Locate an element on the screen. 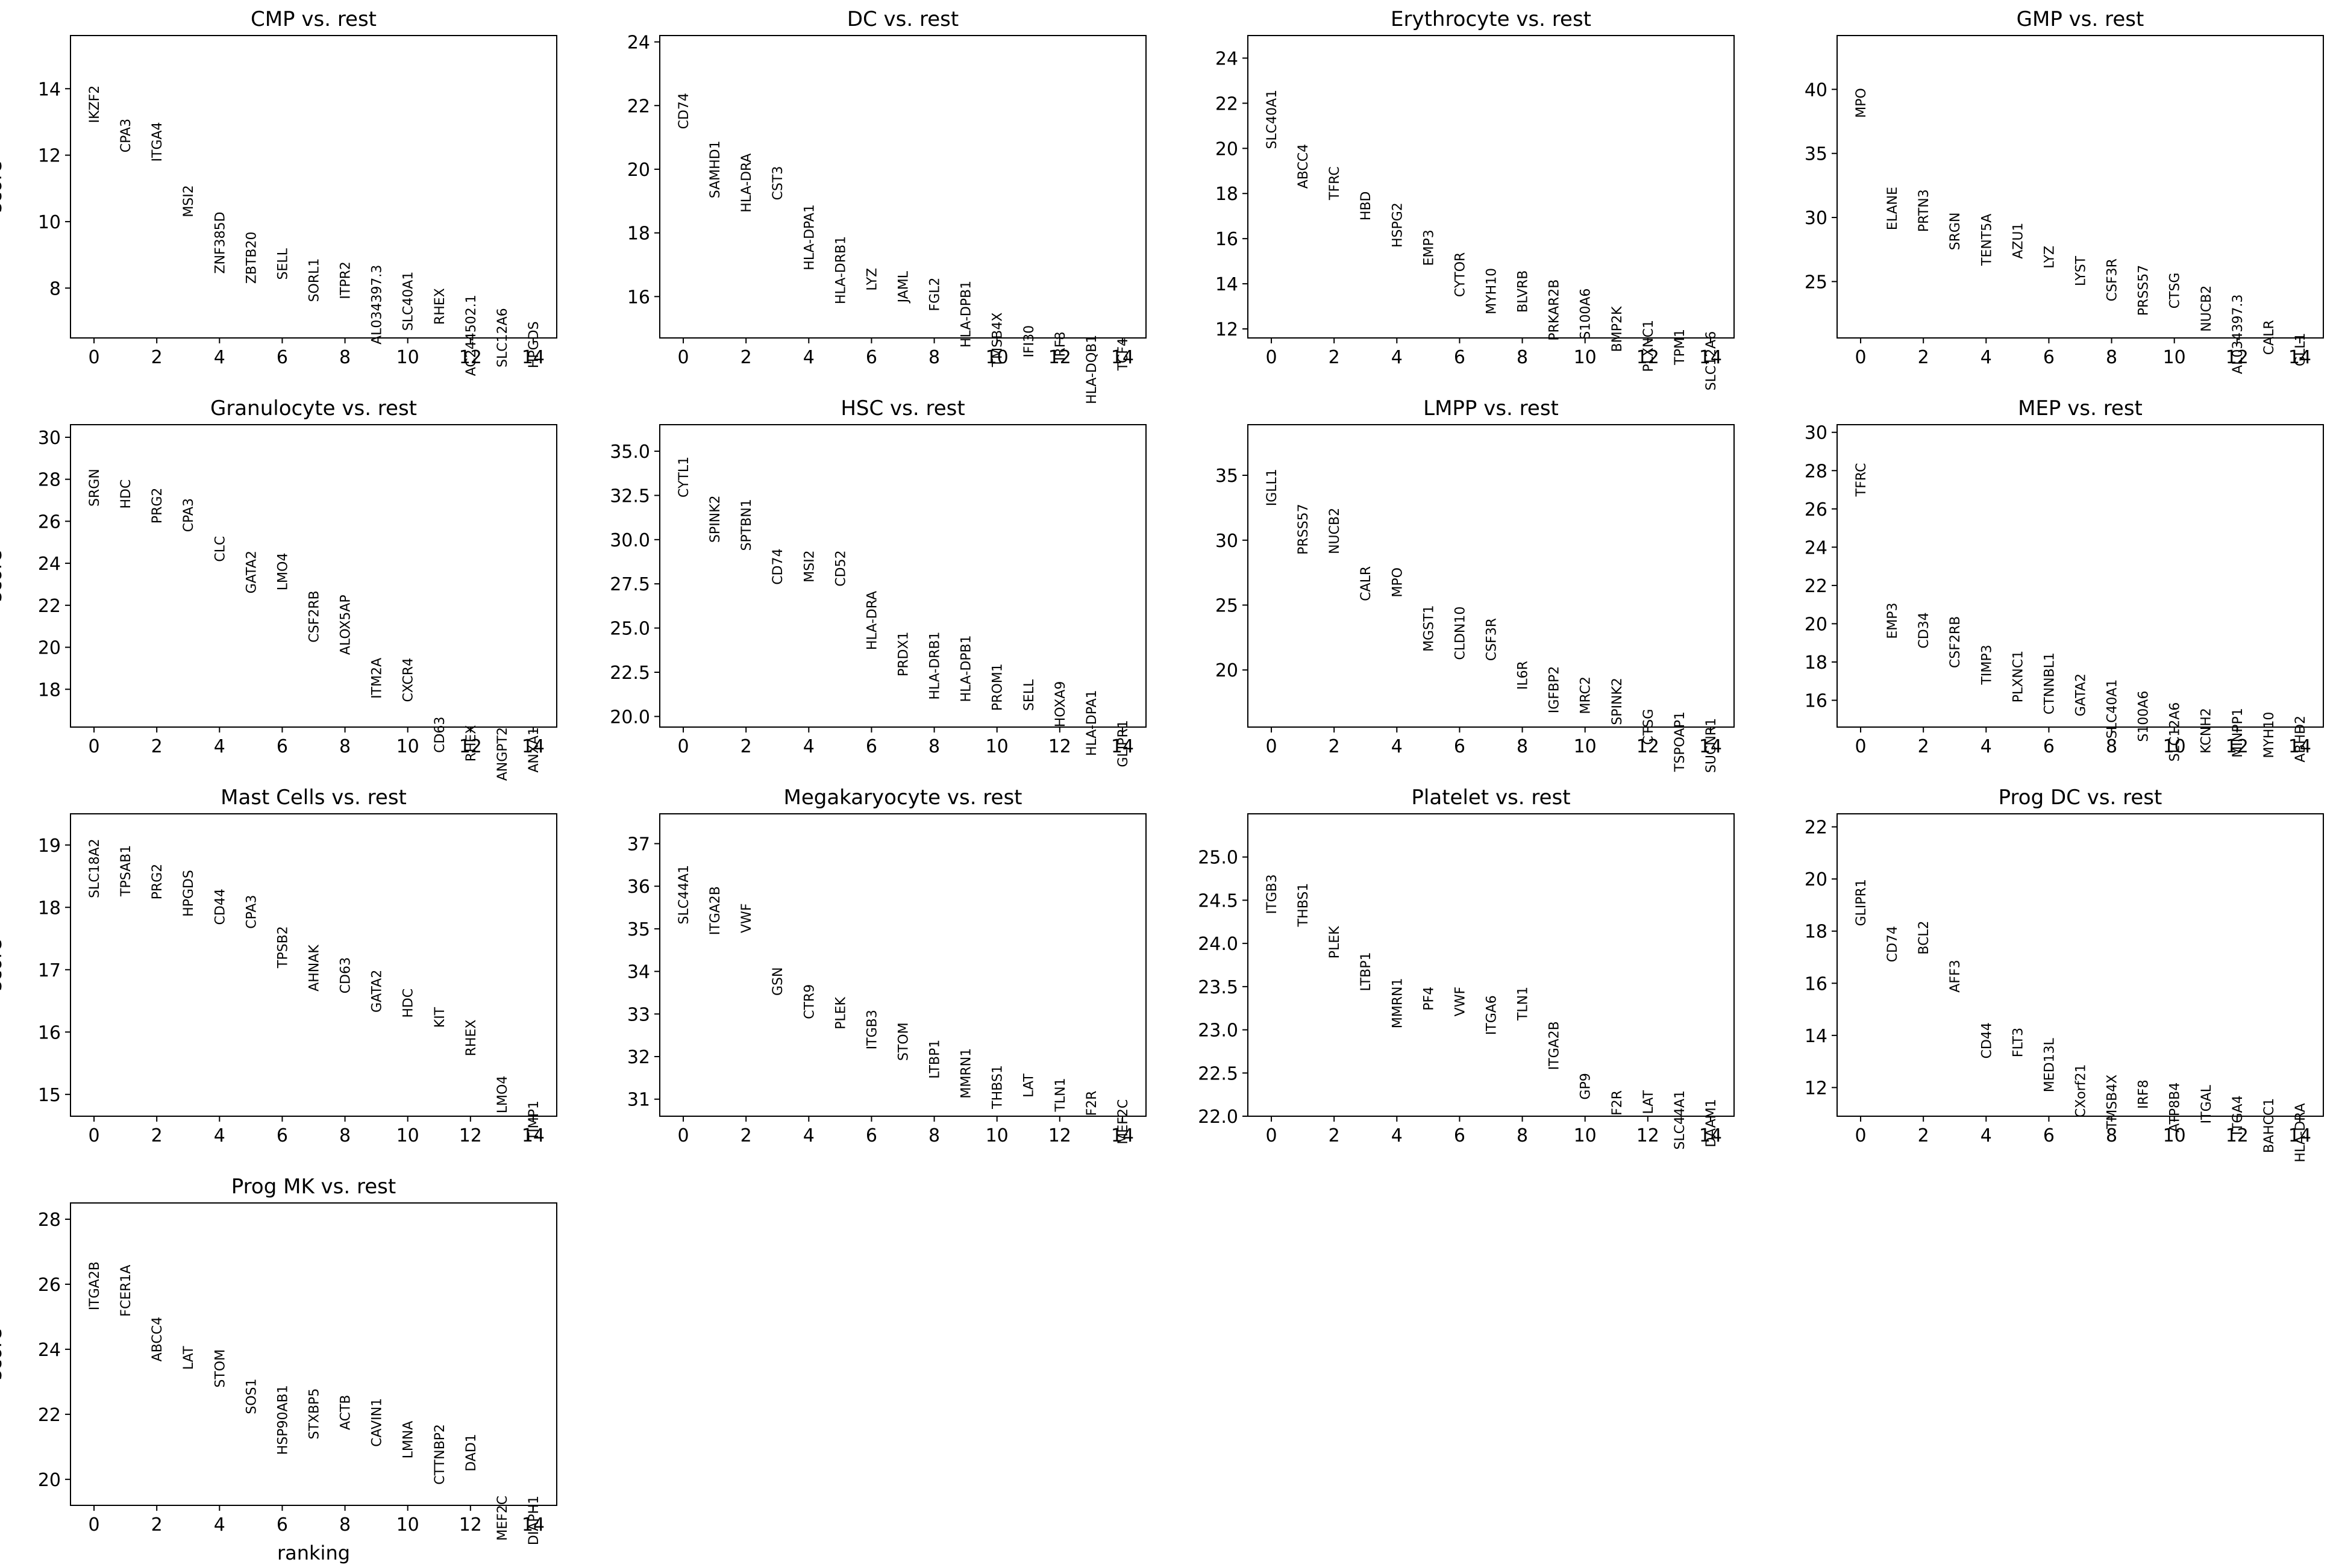  gene-label: HDC is located at coordinates (409, 1003).